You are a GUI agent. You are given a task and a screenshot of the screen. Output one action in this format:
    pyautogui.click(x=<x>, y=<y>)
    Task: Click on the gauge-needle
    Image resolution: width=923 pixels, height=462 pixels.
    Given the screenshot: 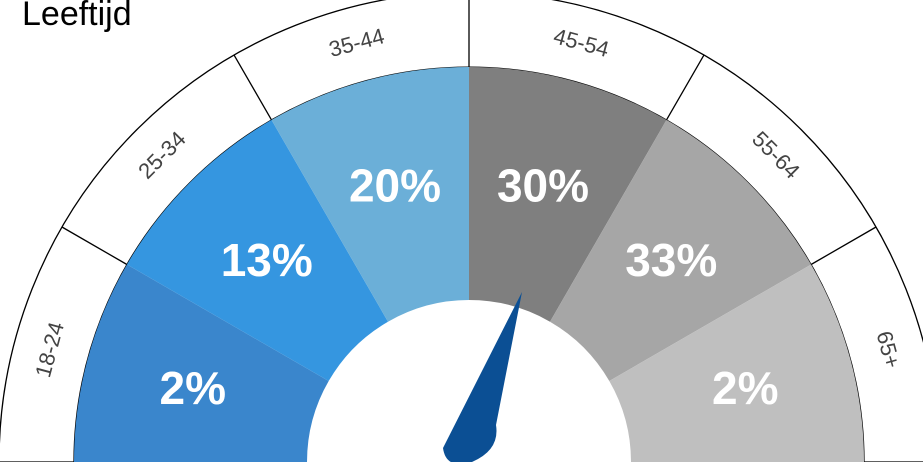 What is the action you would take?
    pyautogui.click(x=482, y=377)
    